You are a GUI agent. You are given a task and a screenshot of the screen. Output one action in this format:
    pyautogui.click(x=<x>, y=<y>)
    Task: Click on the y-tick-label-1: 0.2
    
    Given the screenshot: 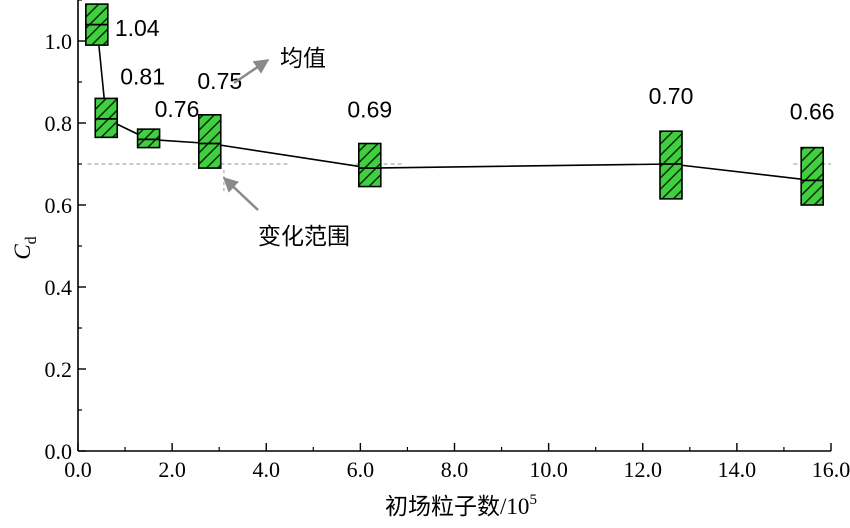 What is the action you would take?
    pyautogui.click(x=59, y=369)
    